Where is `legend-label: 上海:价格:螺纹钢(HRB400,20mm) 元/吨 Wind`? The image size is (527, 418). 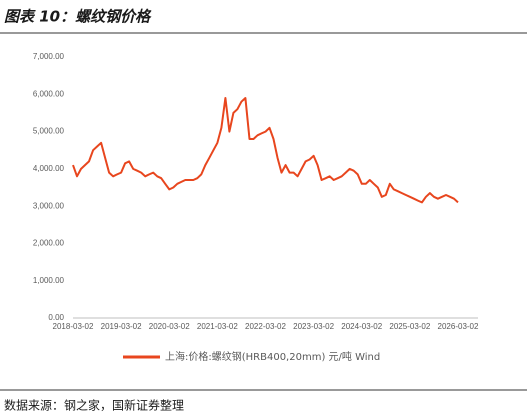
legend-label: 上海:价格:螺纹钢(HRB400,20mm) 元/吨 Wind is located at coordinates (272, 356).